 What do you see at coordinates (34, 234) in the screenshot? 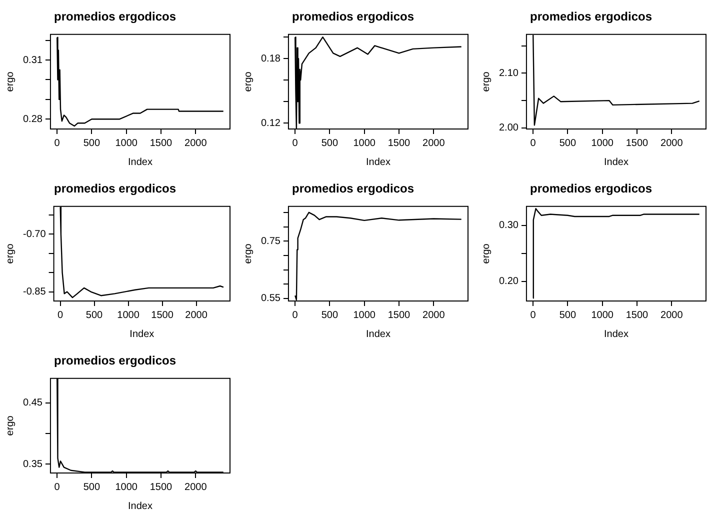
I see `y-tick-label: -0.70` at bounding box center [34, 234].